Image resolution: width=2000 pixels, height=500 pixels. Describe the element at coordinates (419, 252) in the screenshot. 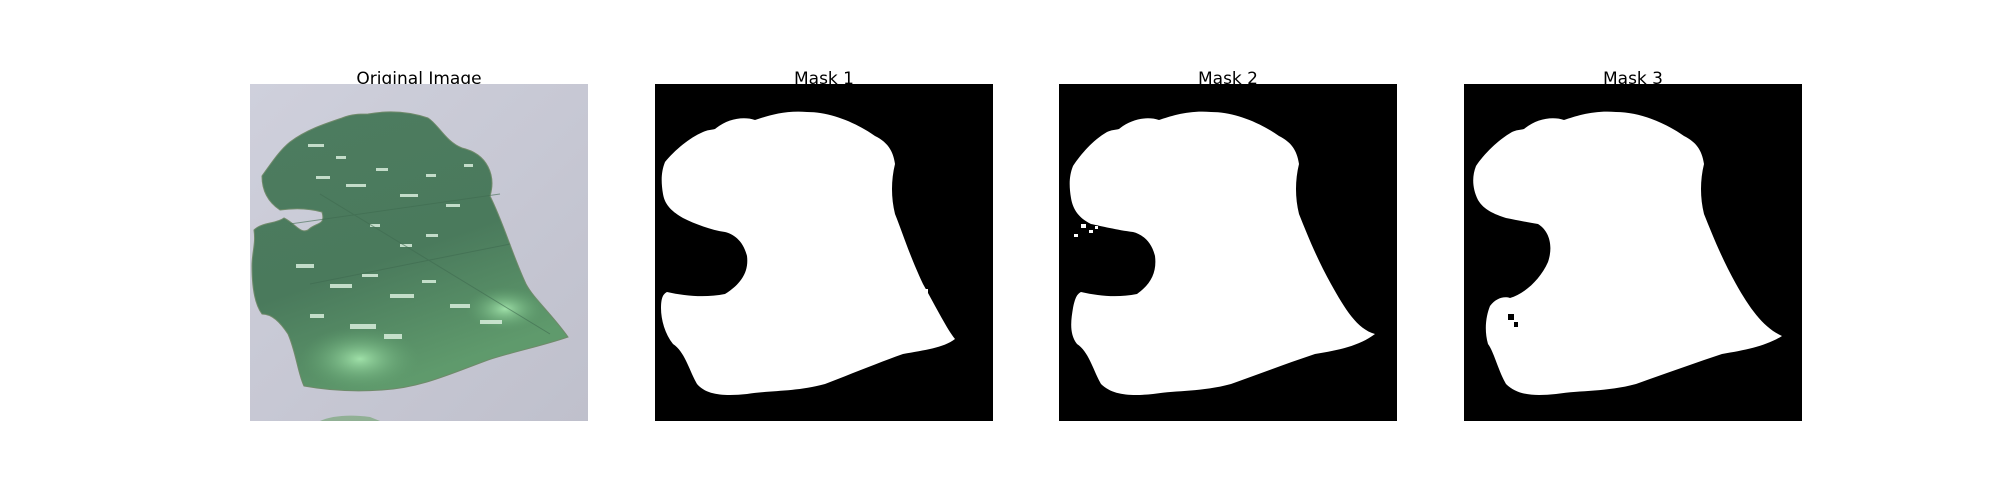

I see `original-leaf-image` at that location.